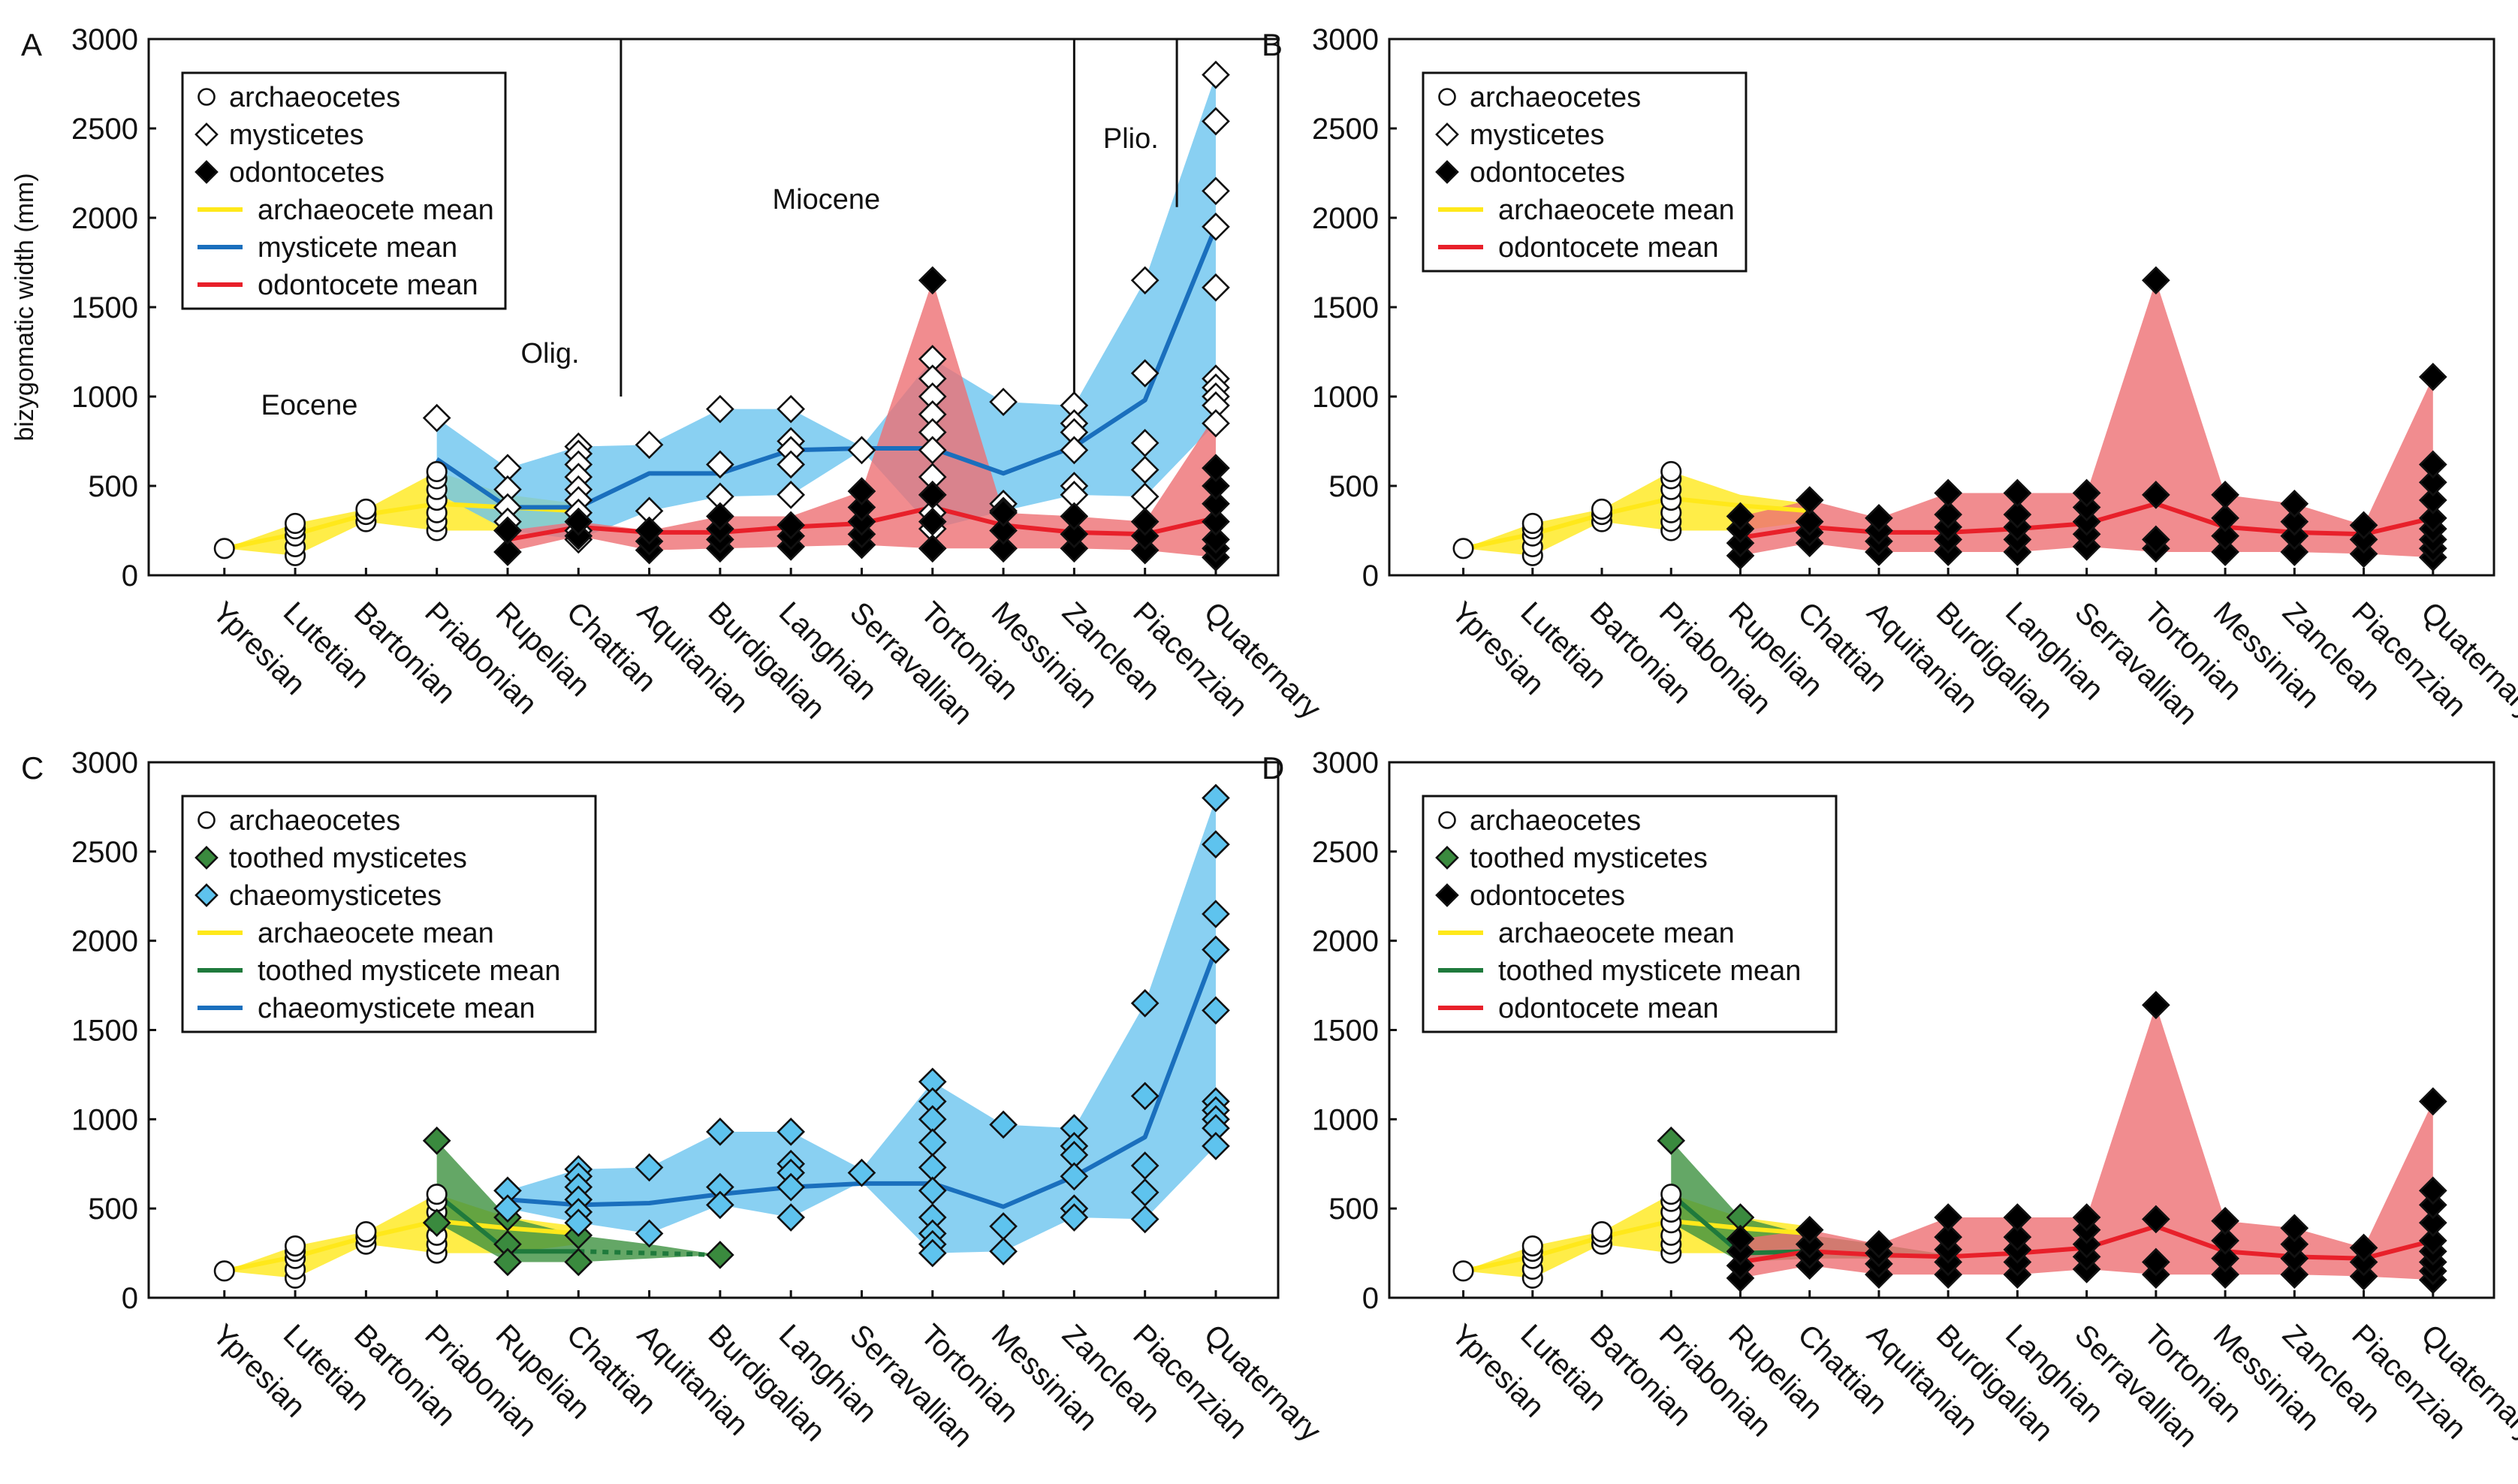 This screenshot has height=1484, width=2518. I want to click on panel-letter: A, so click(32, 44).